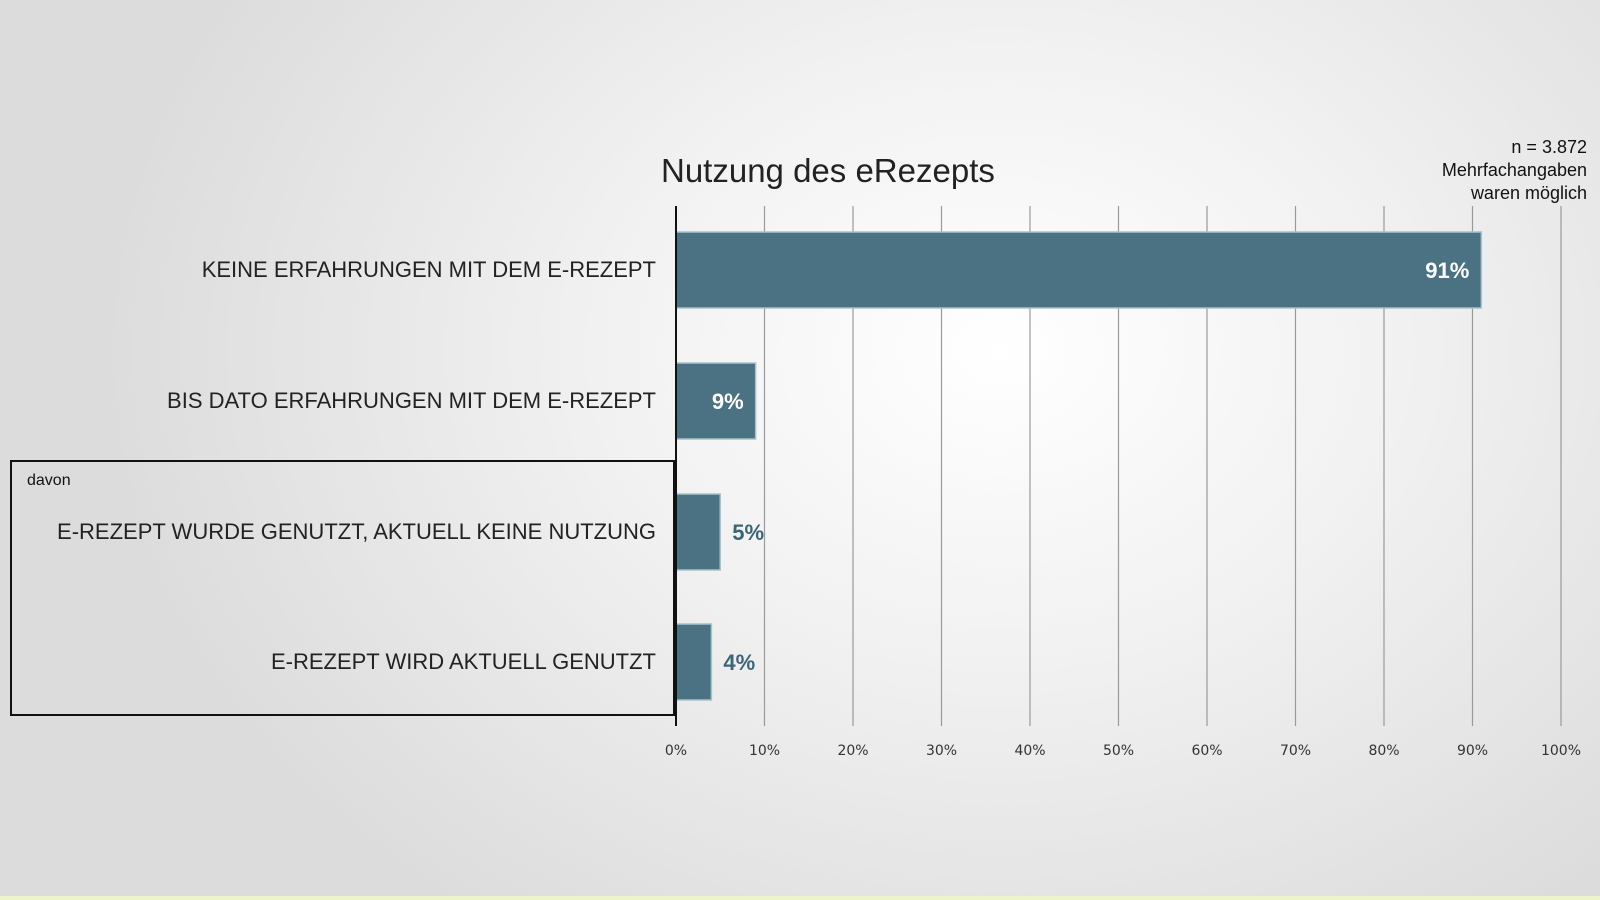 This screenshot has width=1600, height=900. What do you see at coordinates (49, 480) in the screenshot?
I see `subgroup-label: davon` at bounding box center [49, 480].